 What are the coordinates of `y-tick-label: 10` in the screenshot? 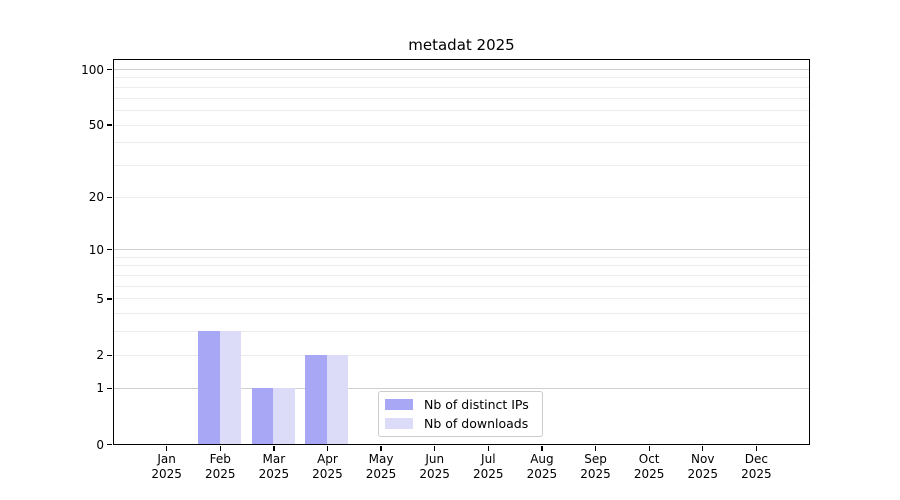 It's located at (96, 249).